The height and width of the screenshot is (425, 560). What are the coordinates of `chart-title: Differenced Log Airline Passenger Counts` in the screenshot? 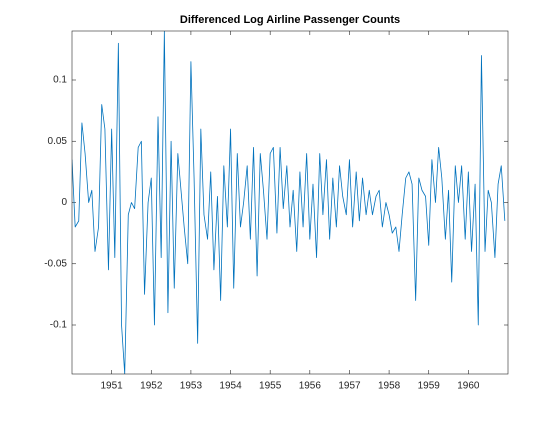 It's located at (290, 20).